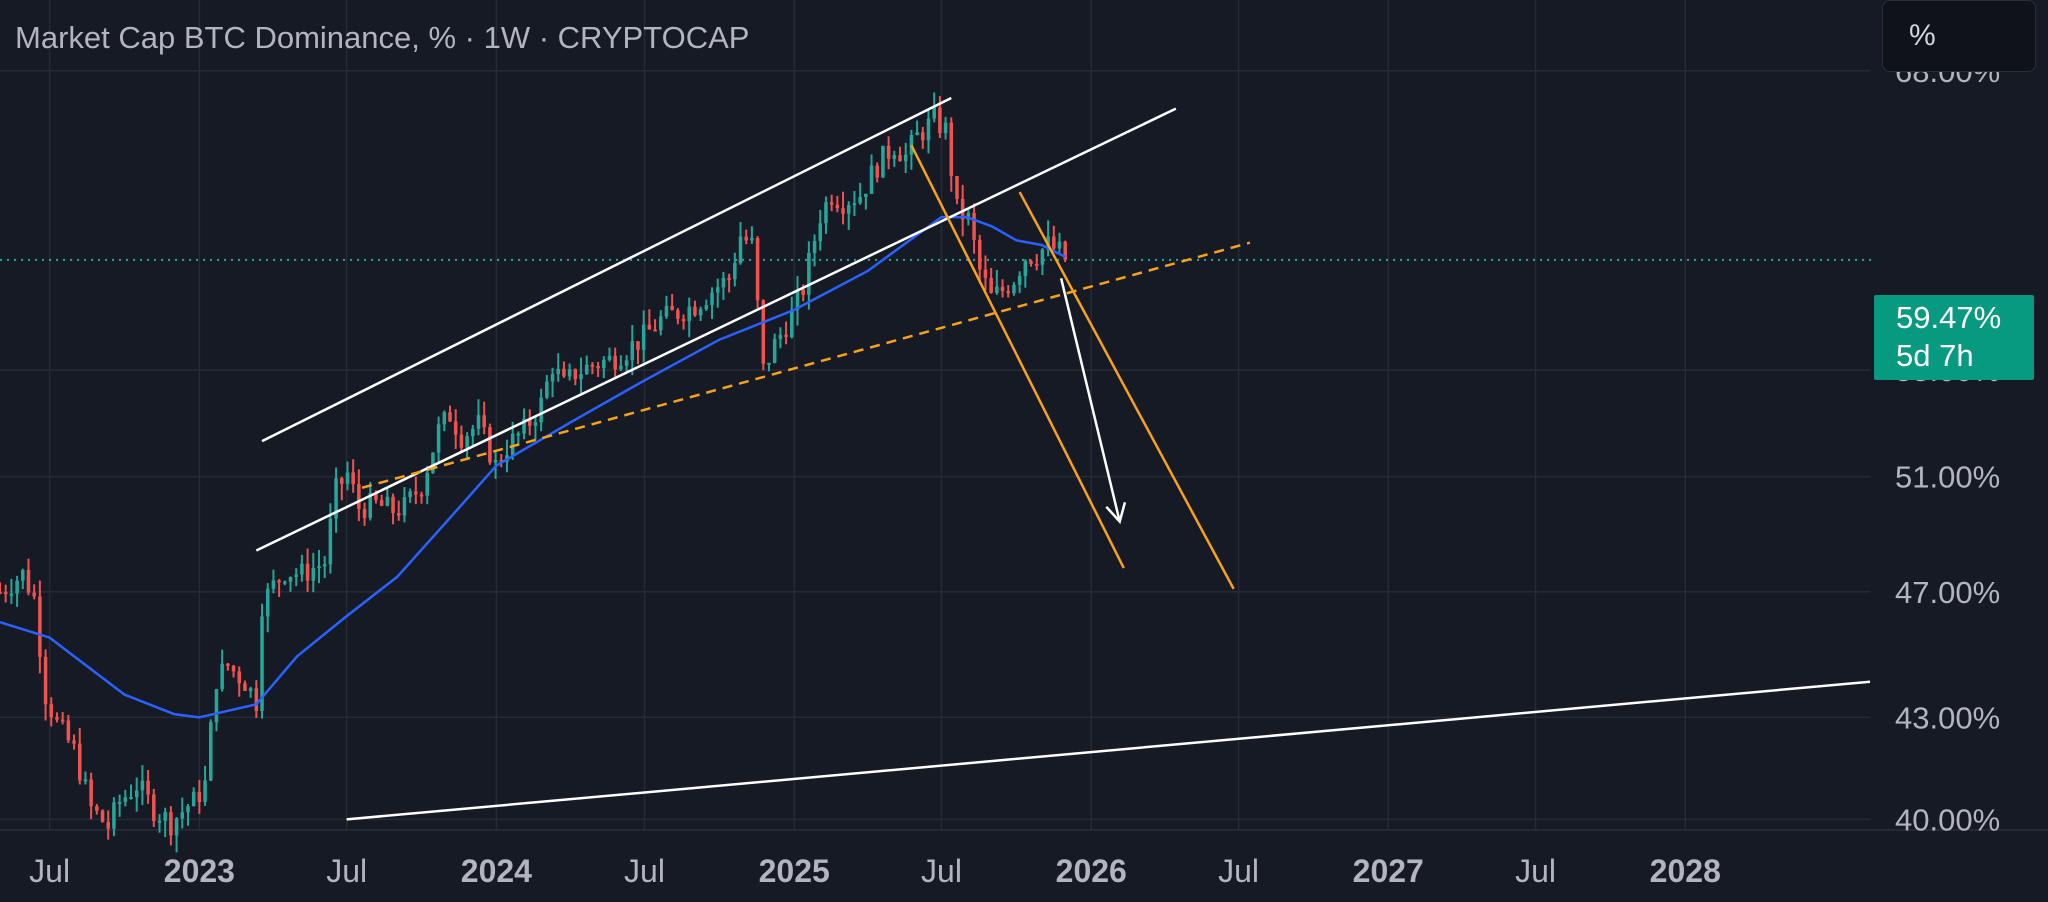 This screenshot has height=902, width=2048. Describe the element at coordinates (1108, 750) in the screenshot. I see `long-term-support-line` at that location.